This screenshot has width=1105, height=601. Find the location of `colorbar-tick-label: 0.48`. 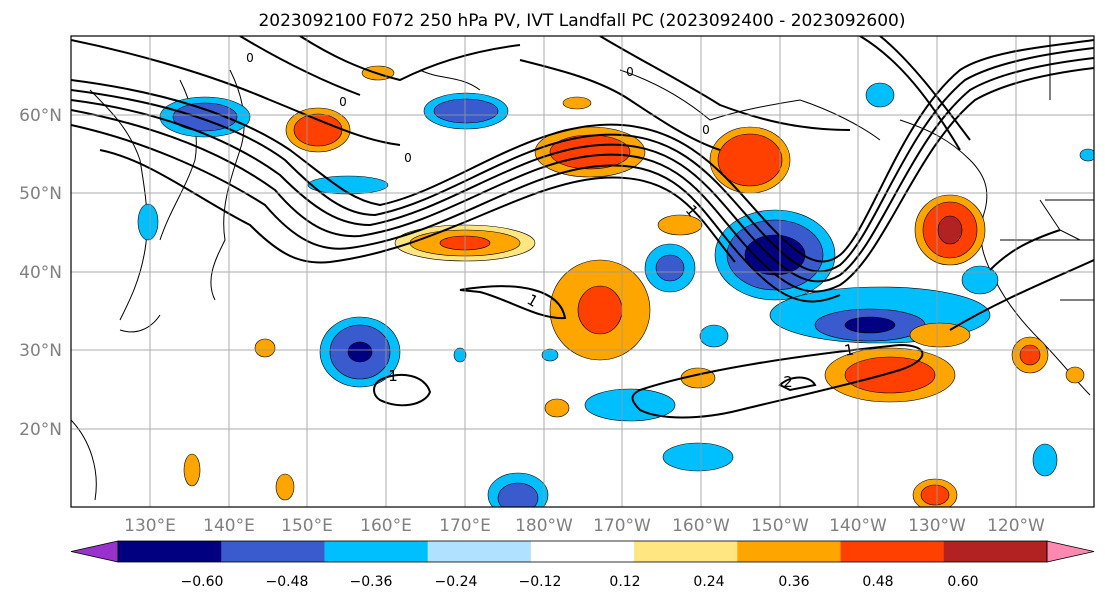

colorbar-tick-label: 0.48 is located at coordinates (877, 582).